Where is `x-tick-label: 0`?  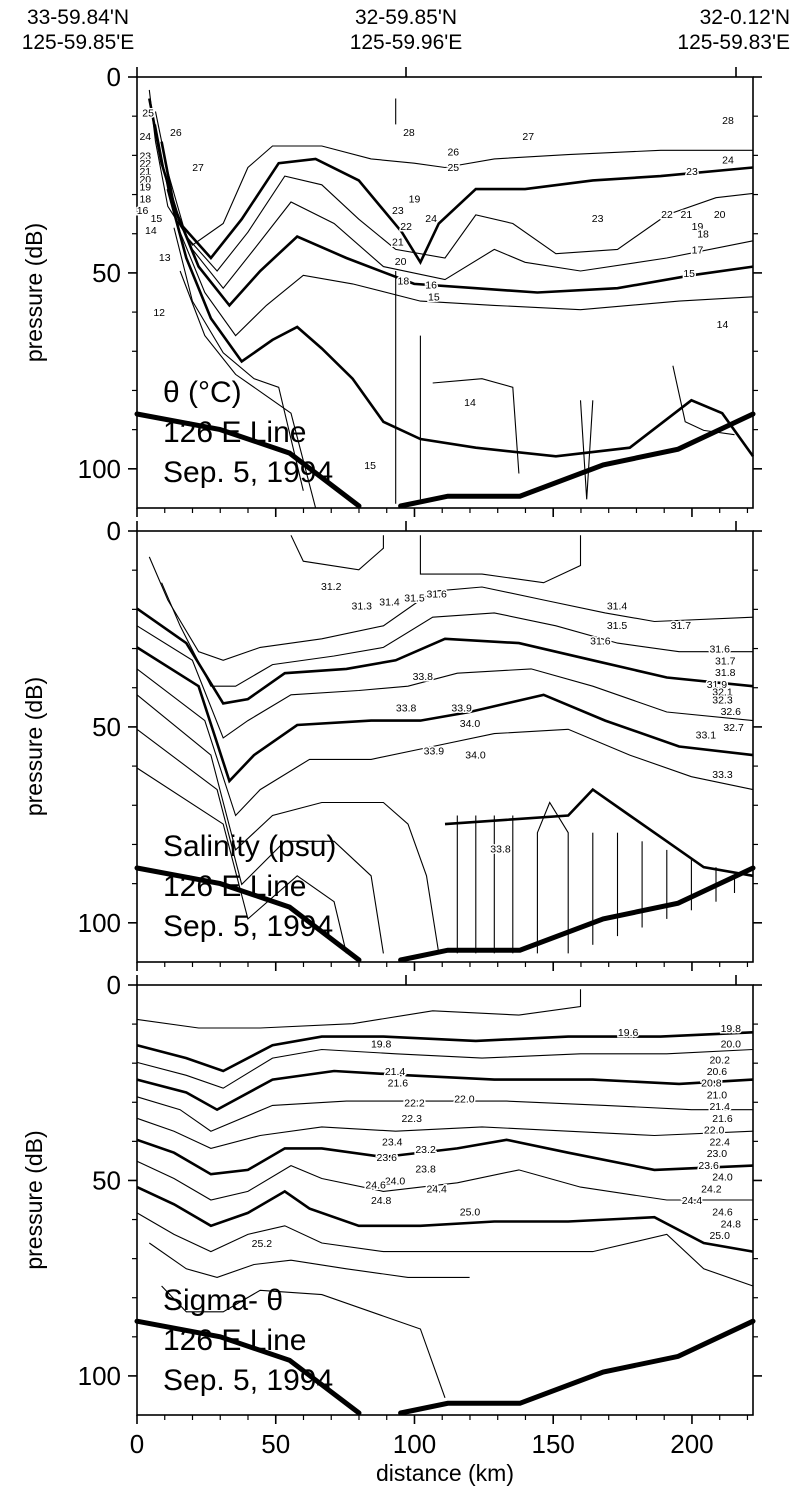 x-tick-label: 0 is located at coordinates (137, 1444).